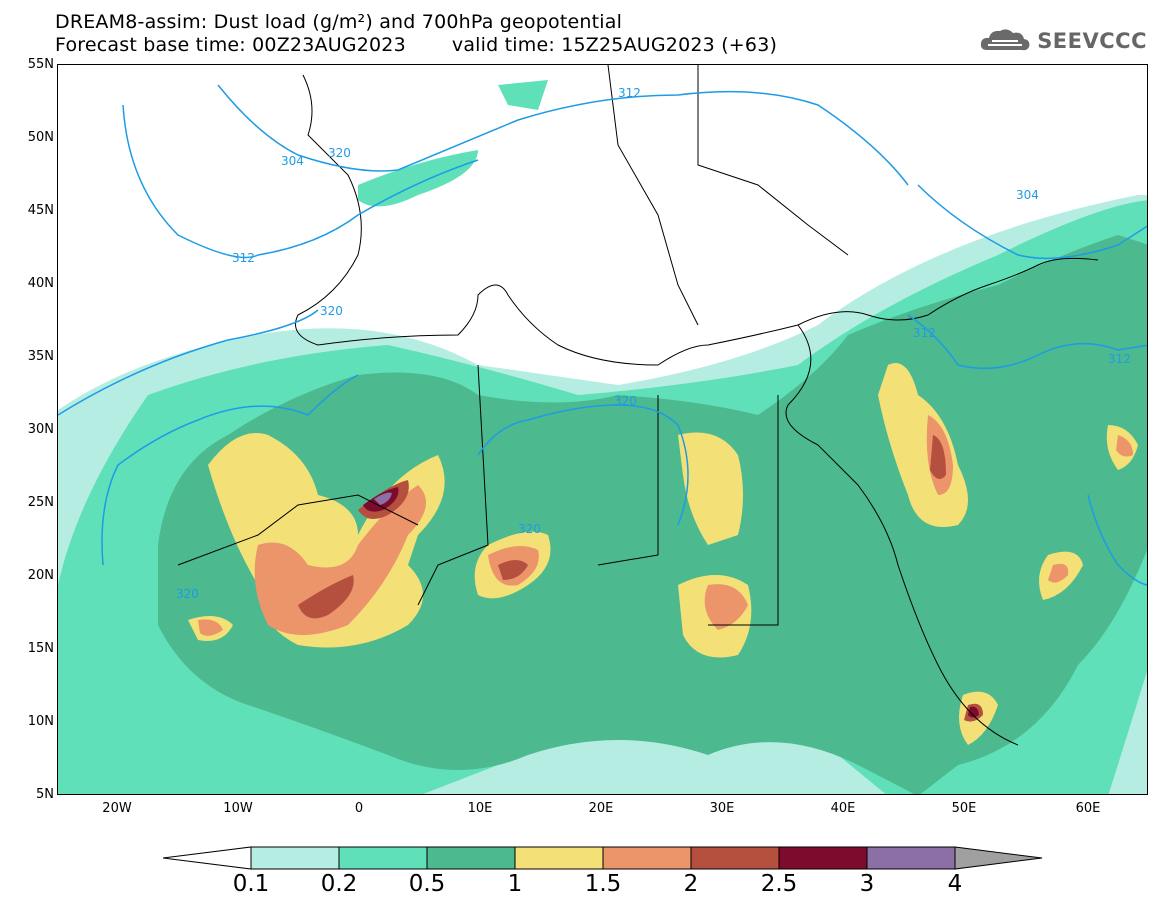 The height and width of the screenshot is (907, 1165). What do you see at coordinates (998, 858) in the screenshot?
I see `colorbar-high-arrow` at bounding box center [998, 858].